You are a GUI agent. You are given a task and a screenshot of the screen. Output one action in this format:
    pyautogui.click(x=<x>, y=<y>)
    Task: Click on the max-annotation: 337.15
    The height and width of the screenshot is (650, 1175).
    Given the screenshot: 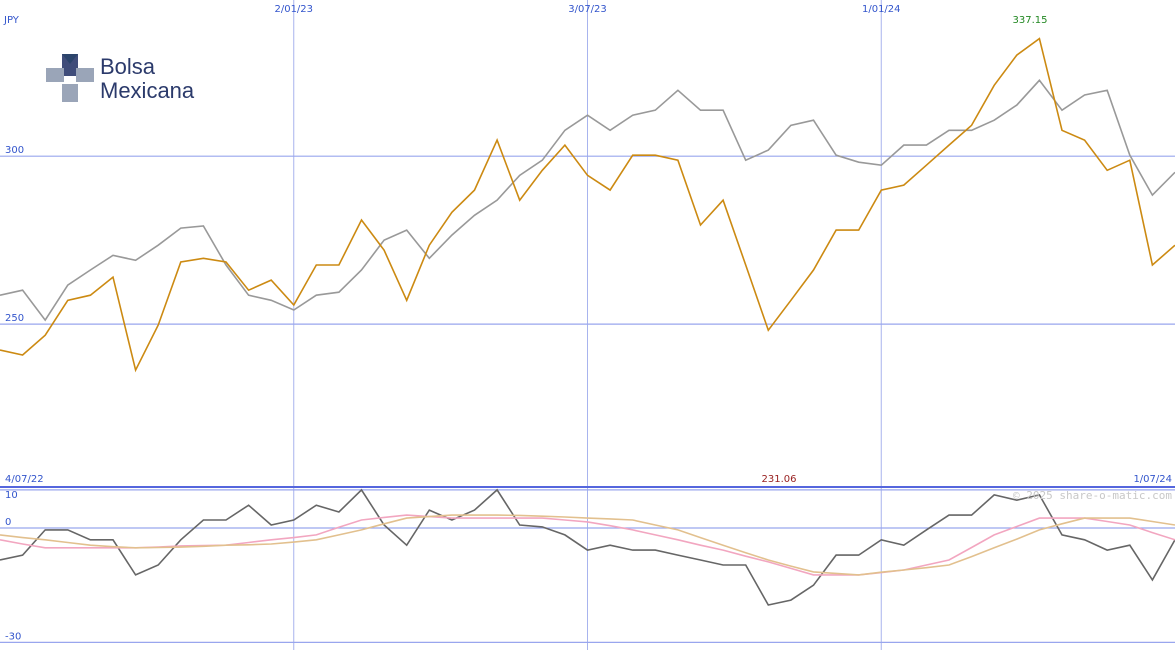 What is the action you would take?
    pyautogui.click(x=1030, y=20)
    